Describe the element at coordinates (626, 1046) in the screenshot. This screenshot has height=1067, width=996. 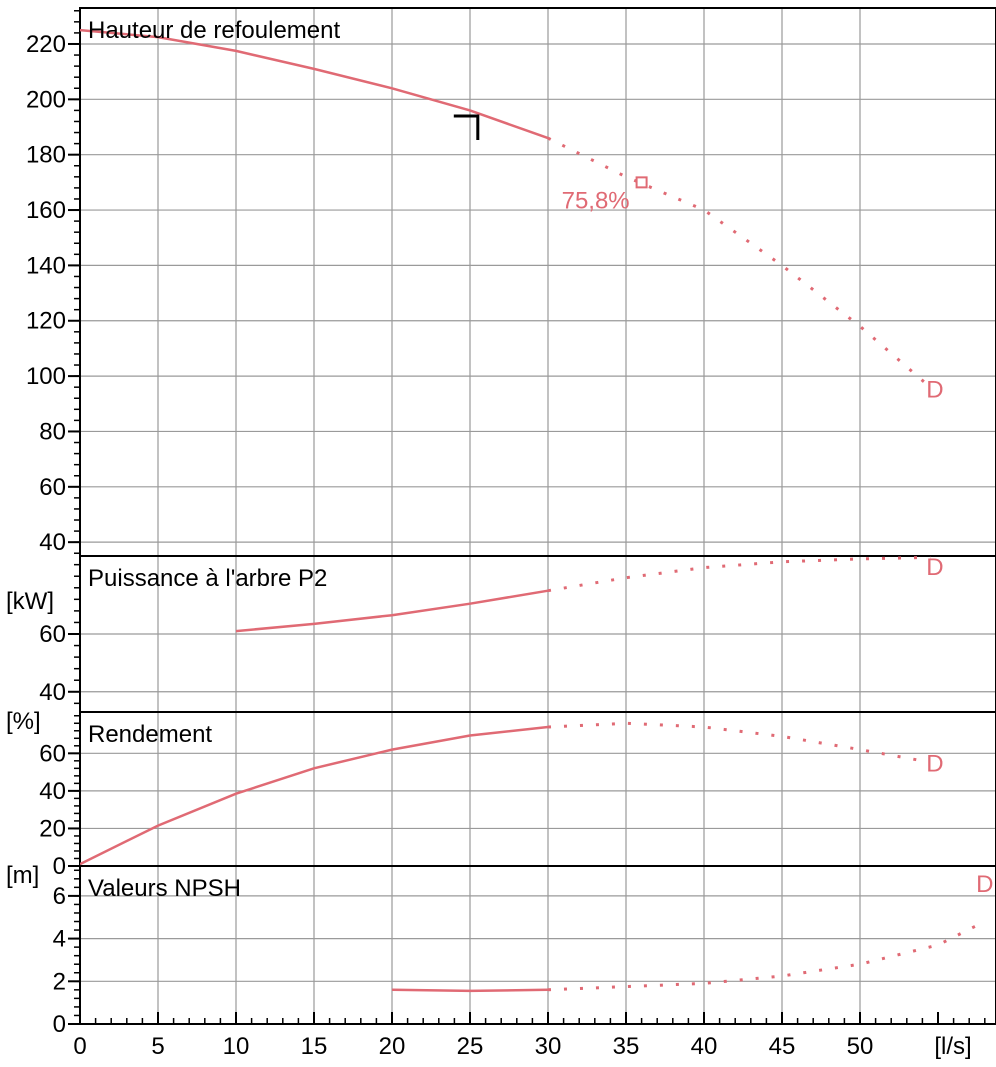
I see `x-tick-label: 35` at that location.